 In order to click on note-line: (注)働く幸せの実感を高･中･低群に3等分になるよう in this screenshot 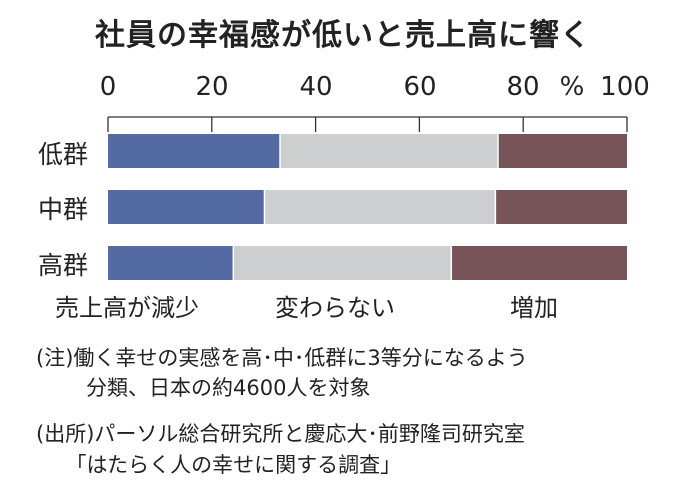, I will do `click(282, 358)`.